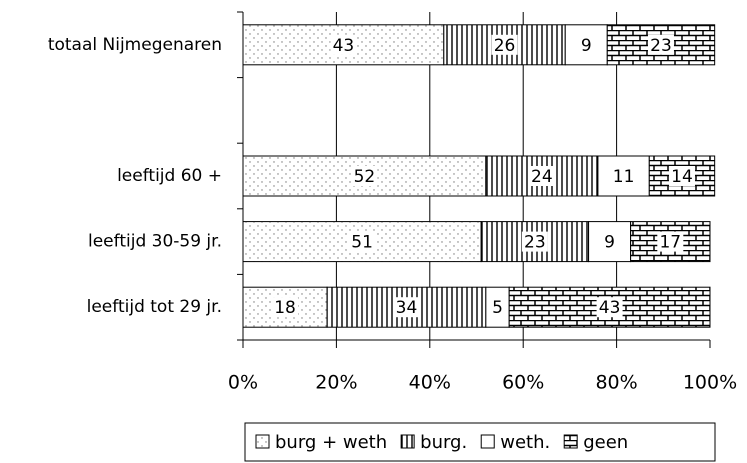 The width and height of the screenshot is (747, 463). What do you see at coordinates (710, 383) in the screenshot?
I see `x-tick-label: 100%` at bounding box center [710, 383].